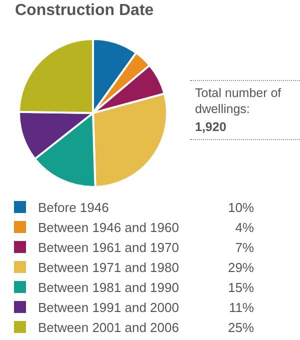 This screenshot has width=300, height=340. What do you see at coordinates (244, 227) in the screenshot?
I see `data-label: 4%` at bounding box center [244, 227].